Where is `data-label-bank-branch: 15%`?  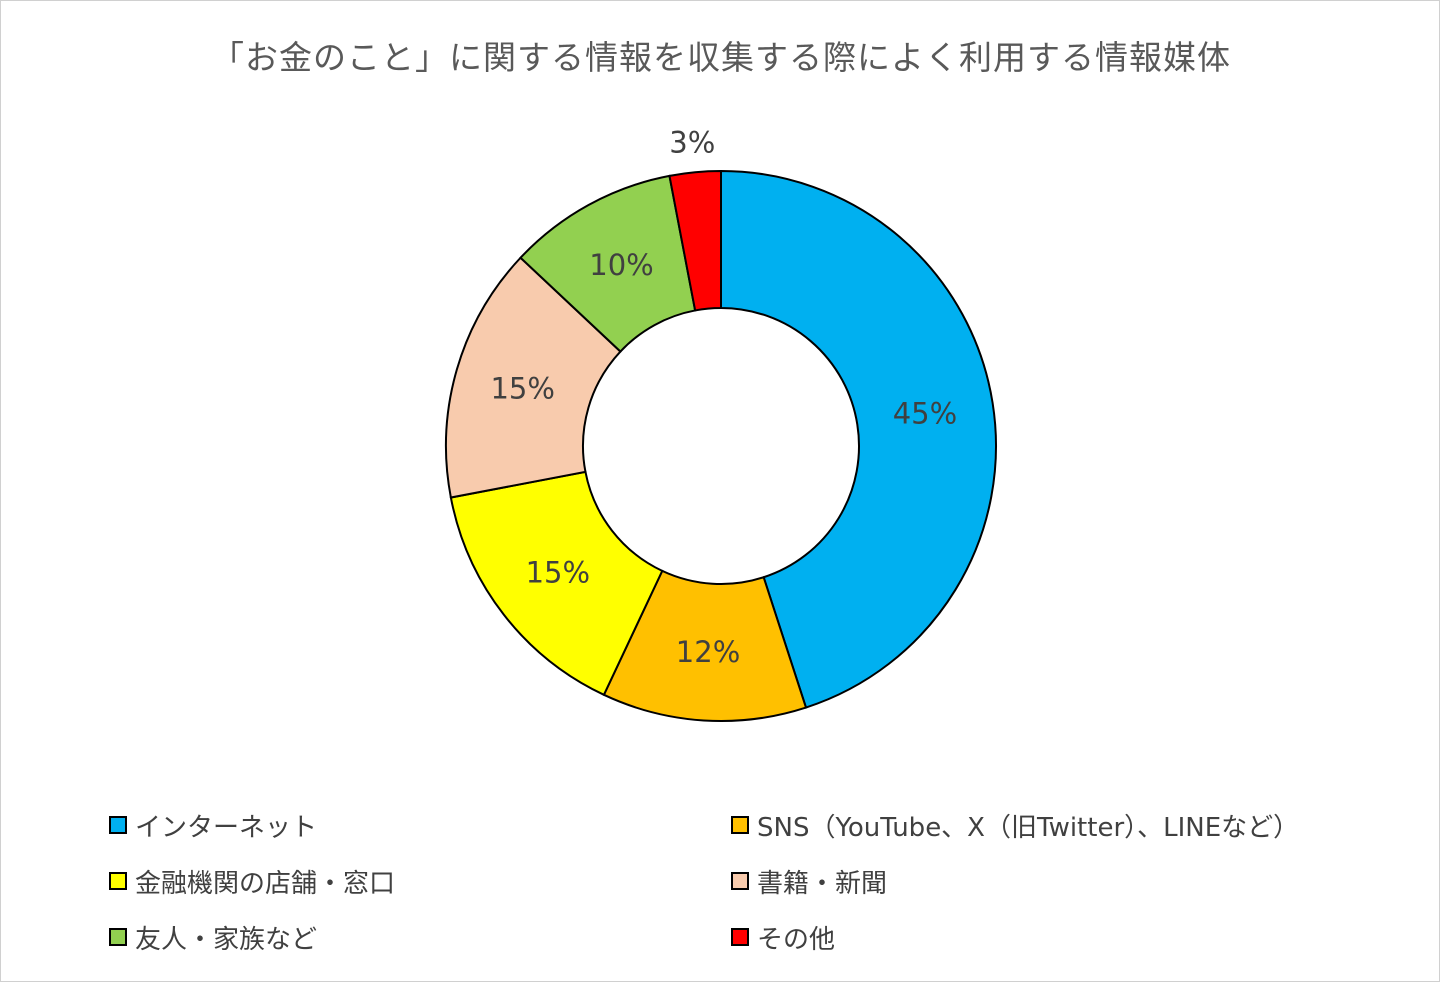 data-label-bank-branch: 15% is located at coordinates (558, 573).